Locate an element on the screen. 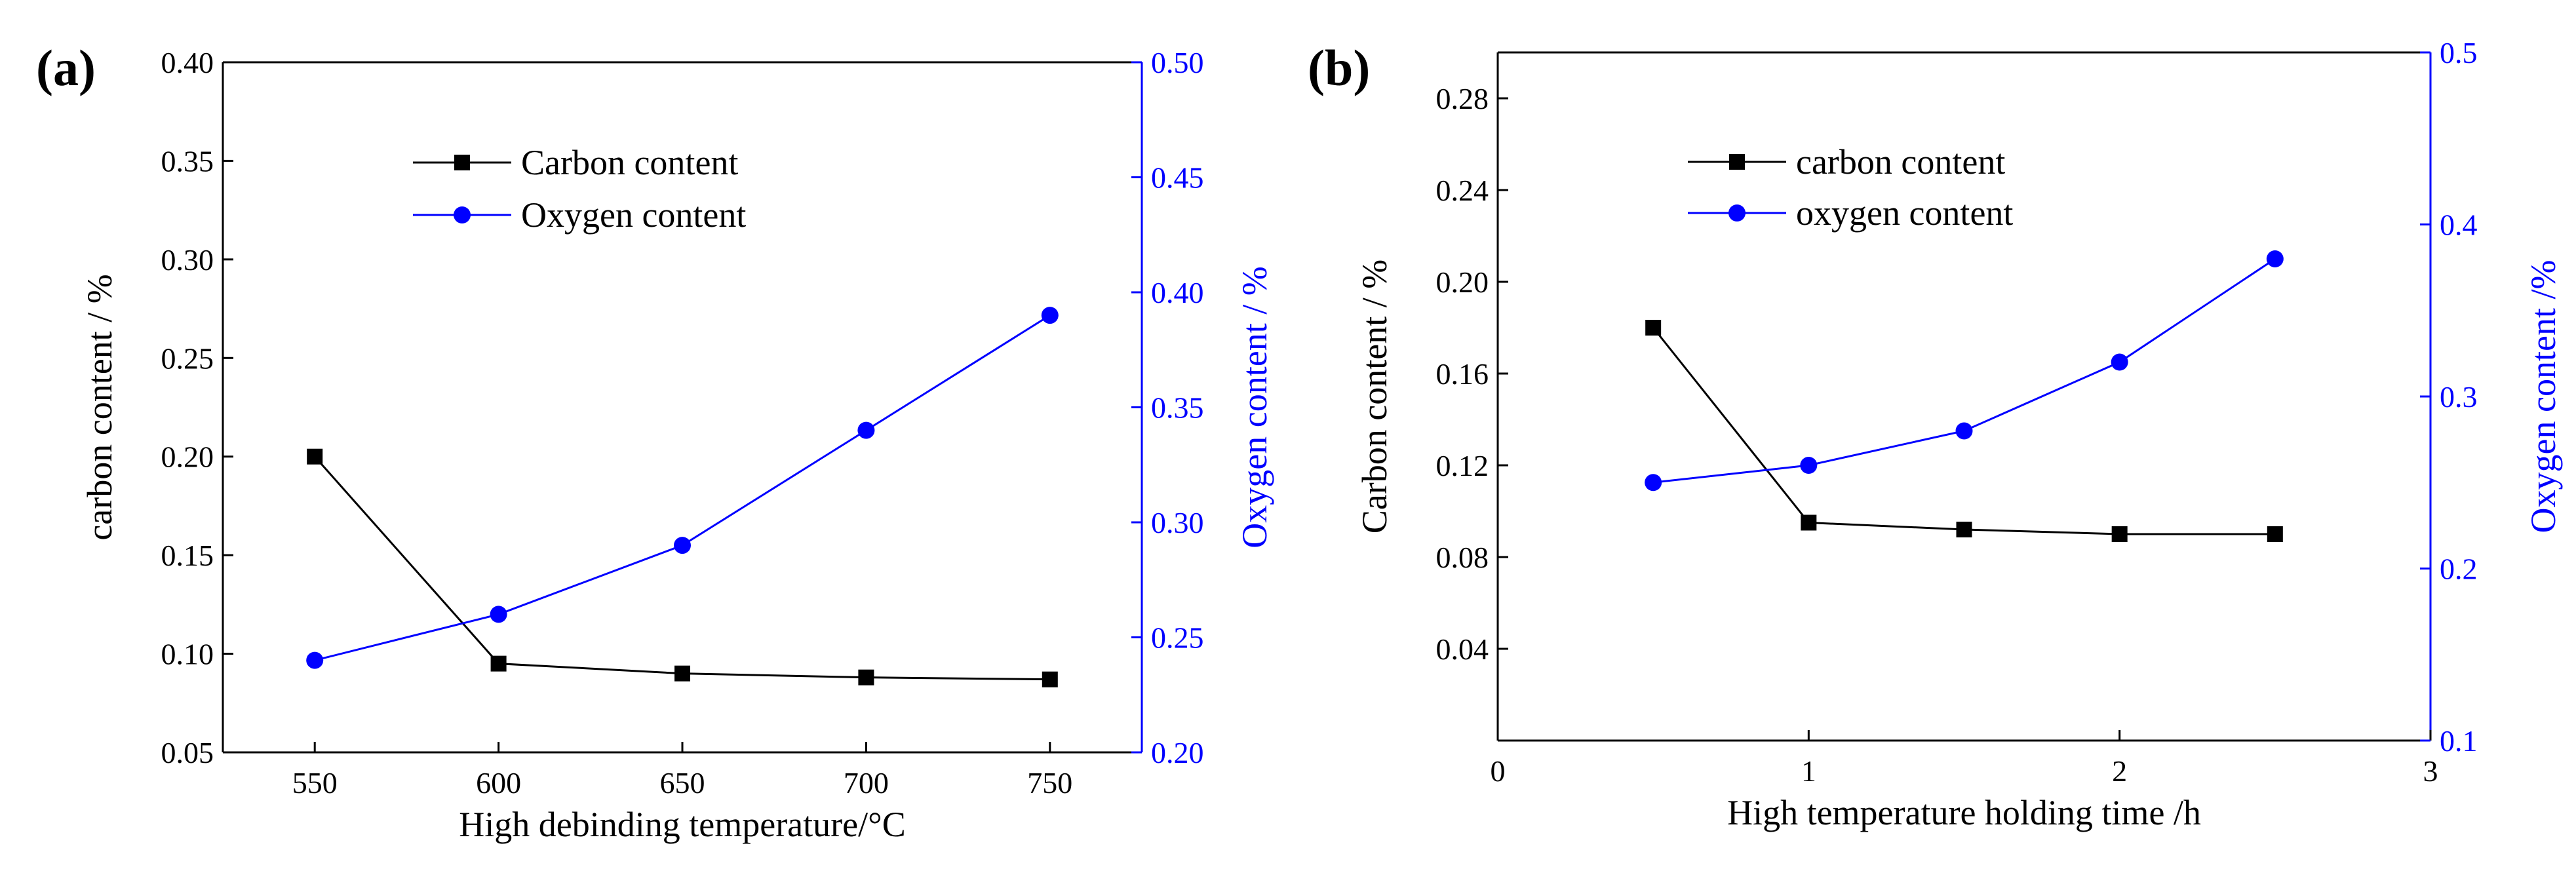 The width and height of the screenshot is (2576, 869). right-y-tick-label: 0.1 is located at coordinates (2459, 741).